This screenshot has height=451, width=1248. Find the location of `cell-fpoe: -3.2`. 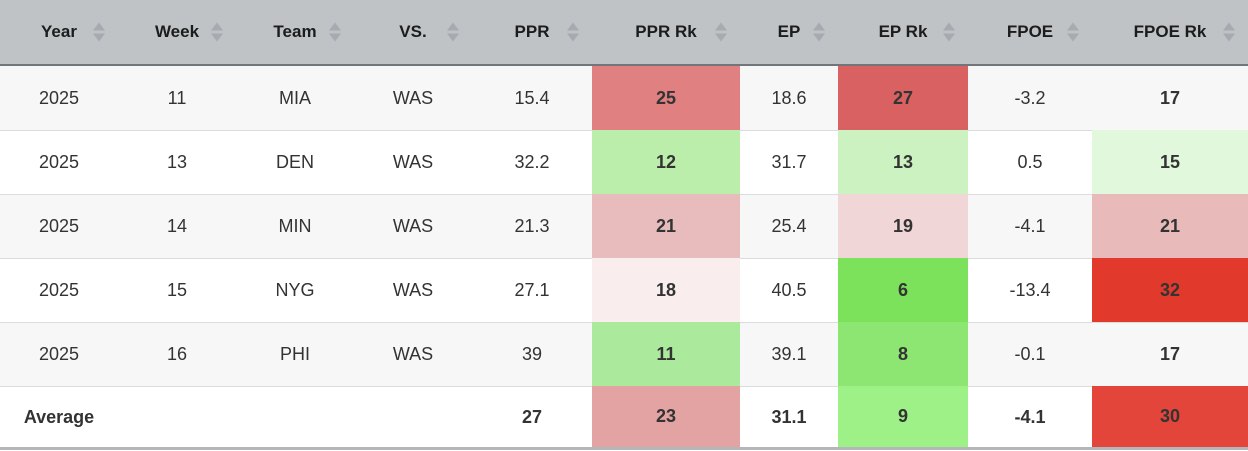

cell-fpoe: -3.2 is located at coordinates (1030, 98).